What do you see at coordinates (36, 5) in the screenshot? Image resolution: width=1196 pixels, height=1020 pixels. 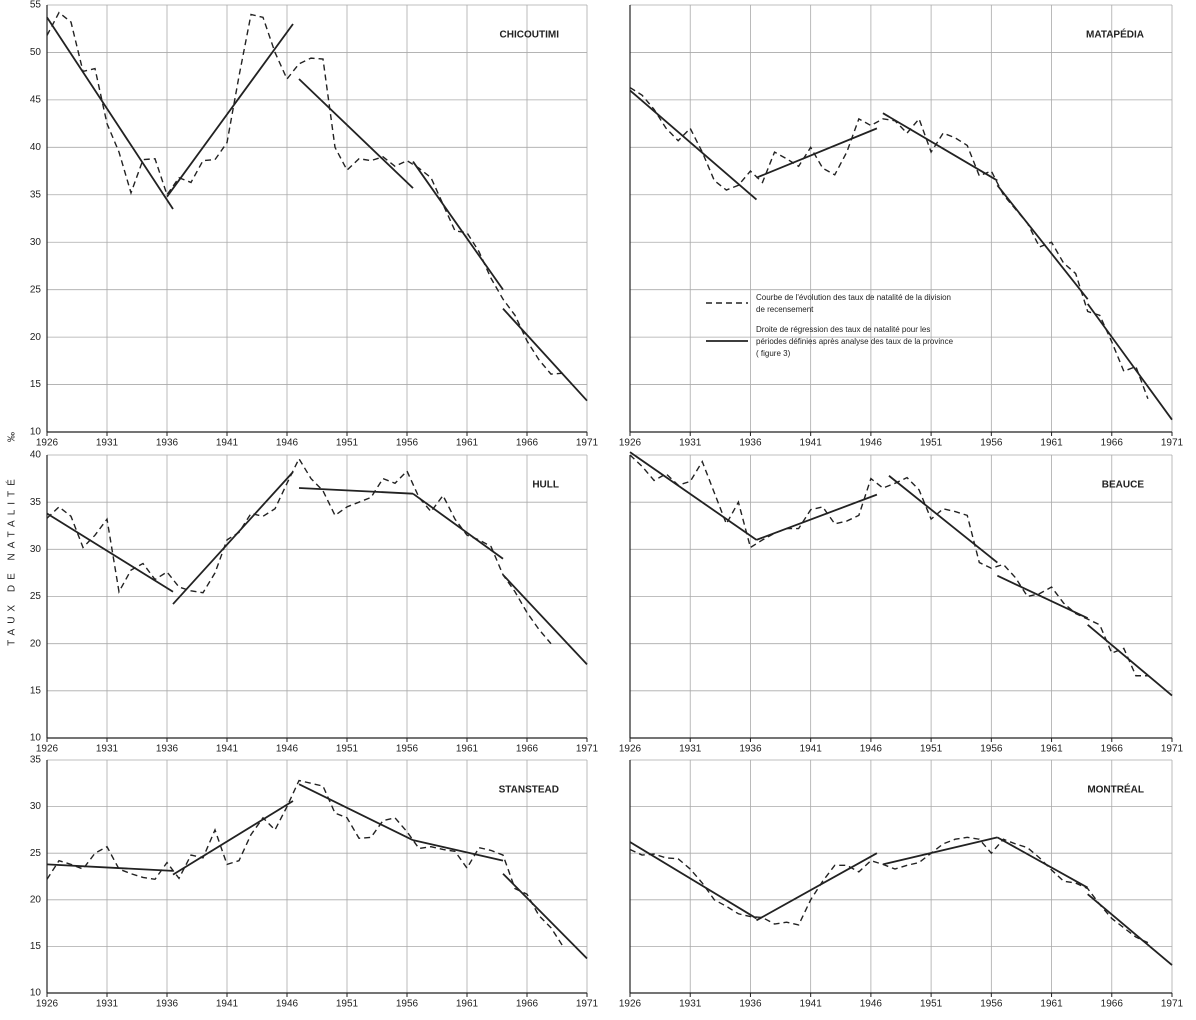 I see `y-tick-label: 55` at bounding box center [36, 5].